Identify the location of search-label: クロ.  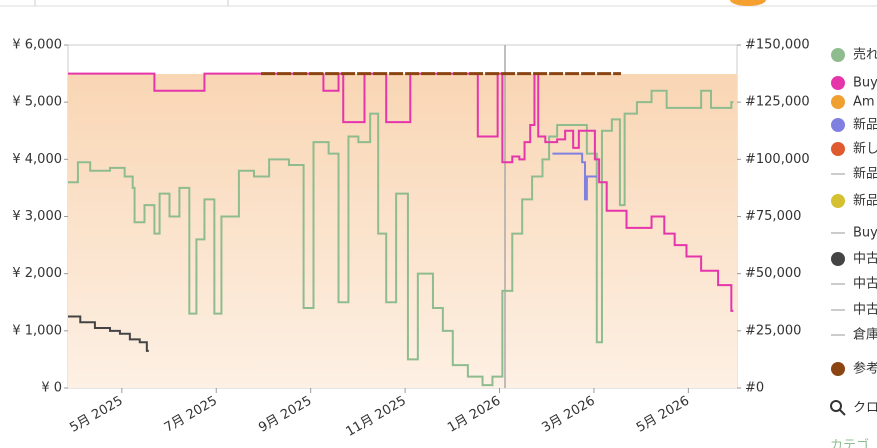
(865, 408).